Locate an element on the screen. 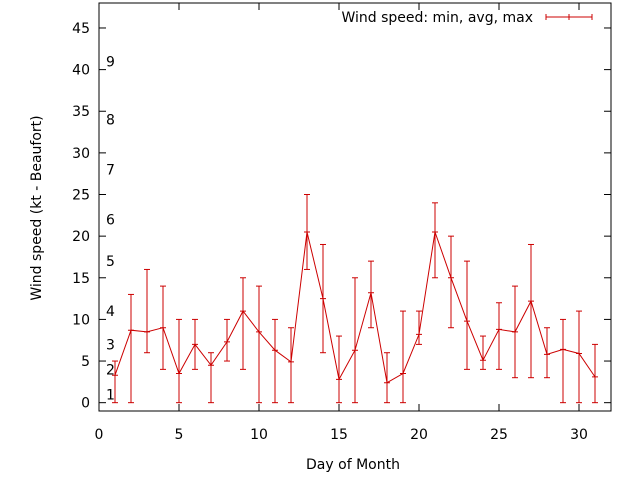  beaufort-label: 5 is located at coordinates (110, 262).